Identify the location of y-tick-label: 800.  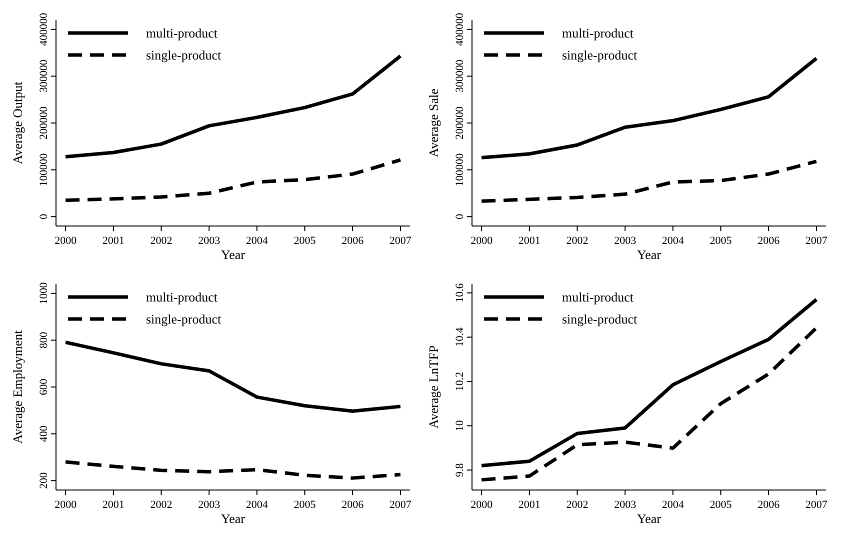
(44, 339).